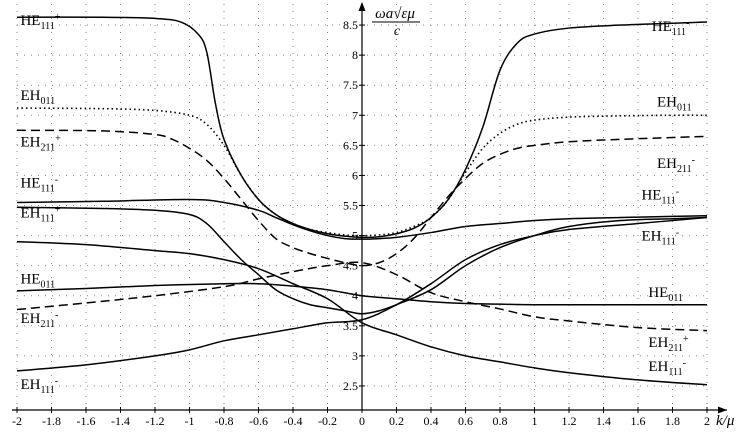 This screenshot has width=740, height=438. Describe the element at coordinates (40, 215) in the screenshot. I see `mode-label-eh111p_left: EH111+` at that location.